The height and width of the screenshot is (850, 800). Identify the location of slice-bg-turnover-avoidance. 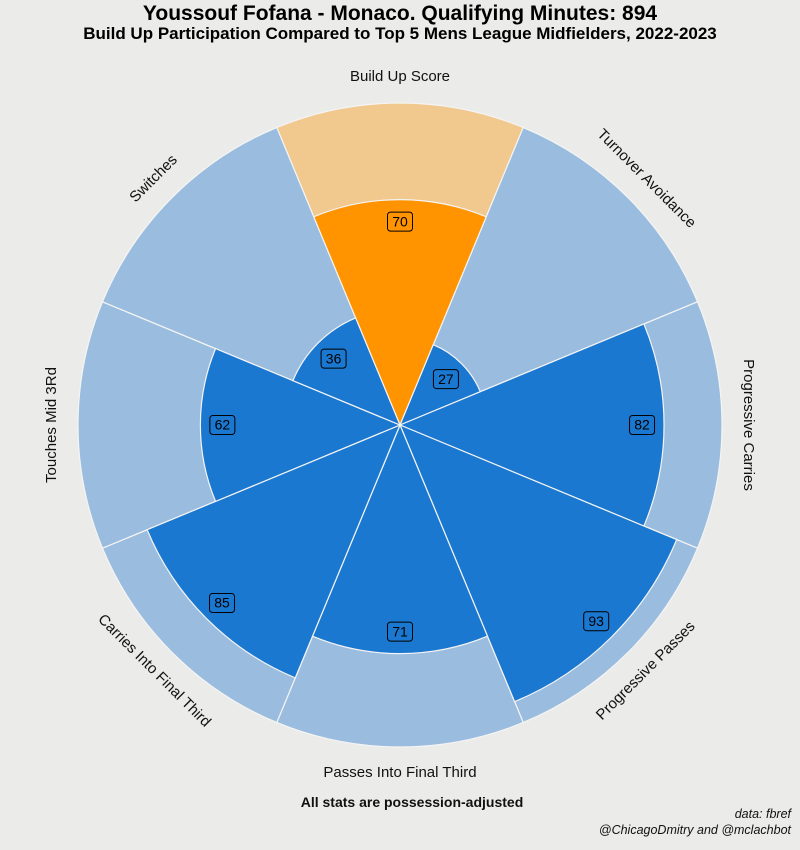
(548, 276).